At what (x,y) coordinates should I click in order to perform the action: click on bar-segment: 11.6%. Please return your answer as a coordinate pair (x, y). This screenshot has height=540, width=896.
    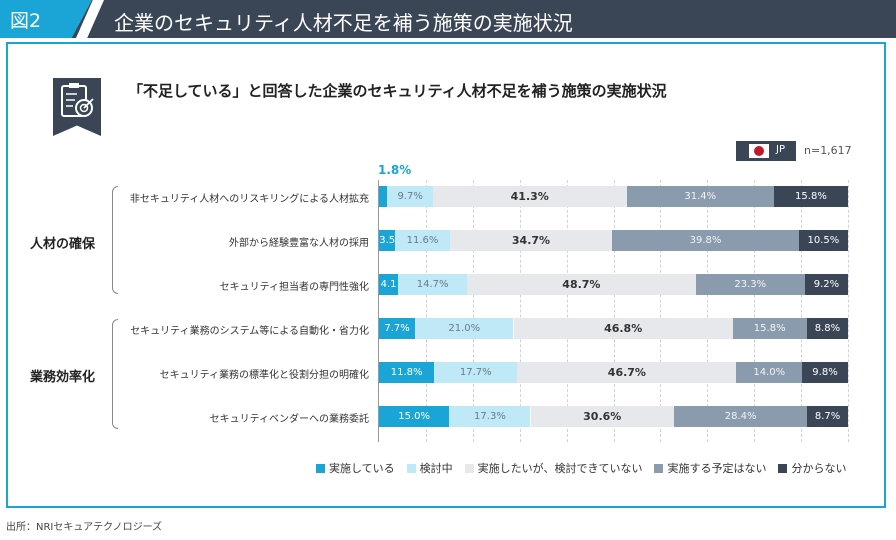
    Looking at the image, I should click on (422, 240).